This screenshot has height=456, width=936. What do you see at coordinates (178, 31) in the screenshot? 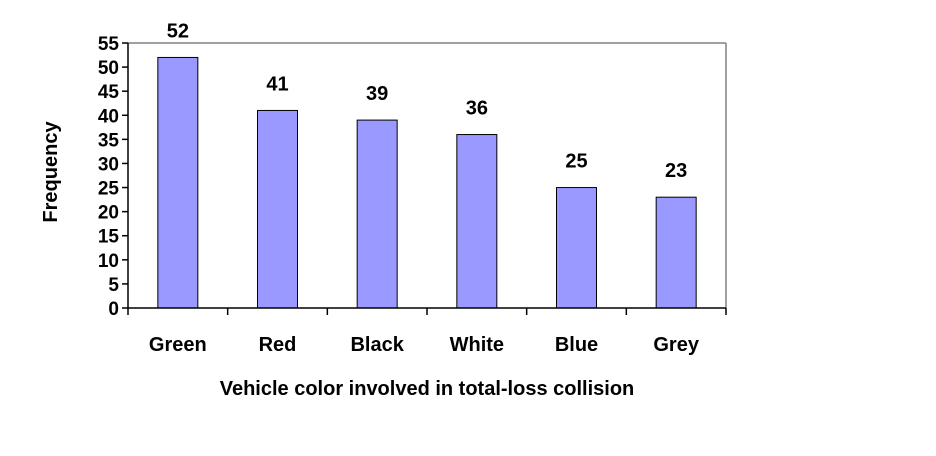
I see `data-label-green: 52` at bounding box center [178, 31].